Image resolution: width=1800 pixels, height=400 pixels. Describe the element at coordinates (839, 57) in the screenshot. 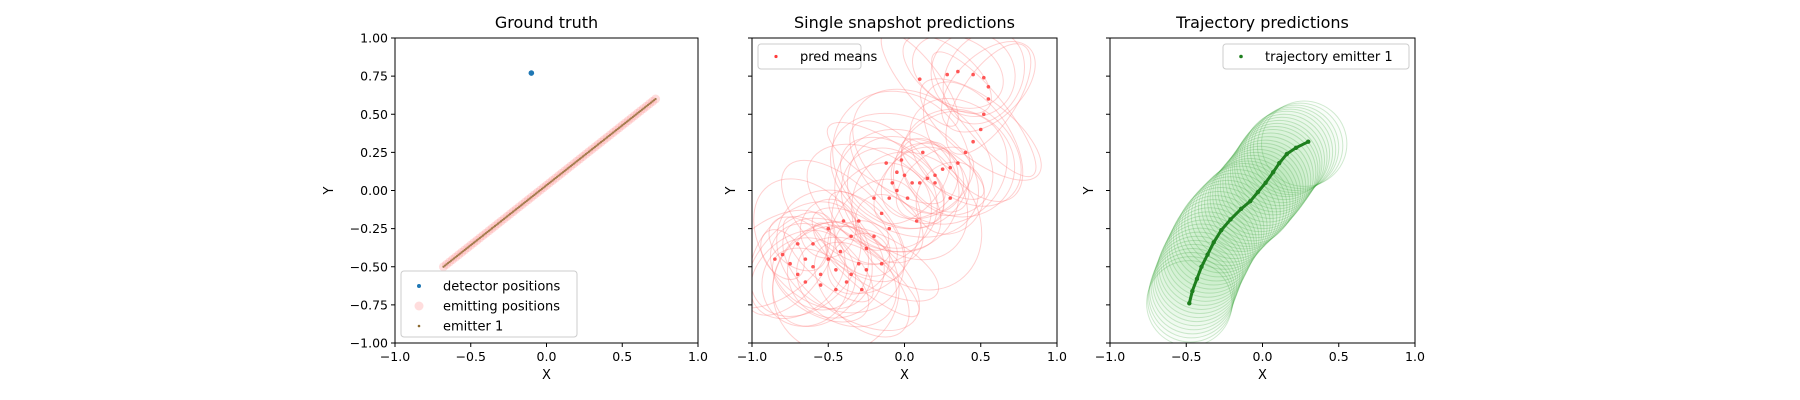

I see `legend-label: pred means` at that location.